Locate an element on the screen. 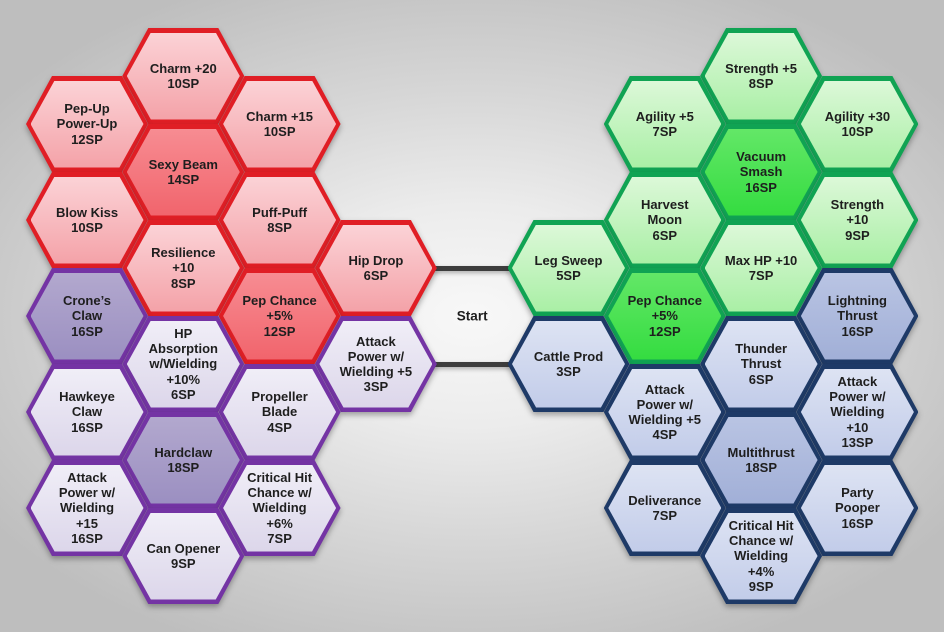 The image size is (944, 632). skill-hex-label: Thunder Thrust 6SP is located at coordinates (761, 364).